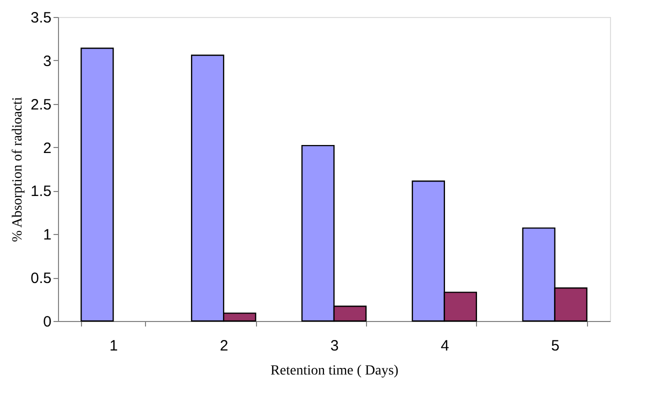 The height and width of the screenshot is (403, 660). I want to click on y-tick-label: 3.5, so click(41, 18).